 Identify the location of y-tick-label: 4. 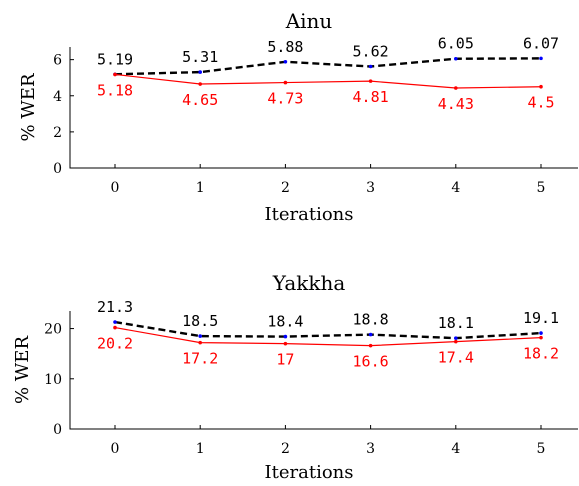
(57, 97).